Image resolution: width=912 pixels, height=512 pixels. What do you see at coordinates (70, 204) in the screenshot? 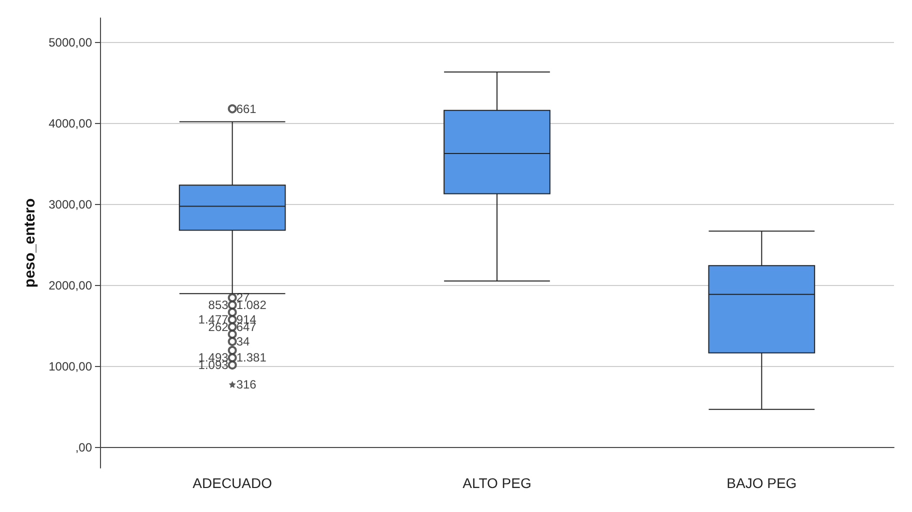
I see `y-tick-label: 3000,00` at bounding box center [70, 204].